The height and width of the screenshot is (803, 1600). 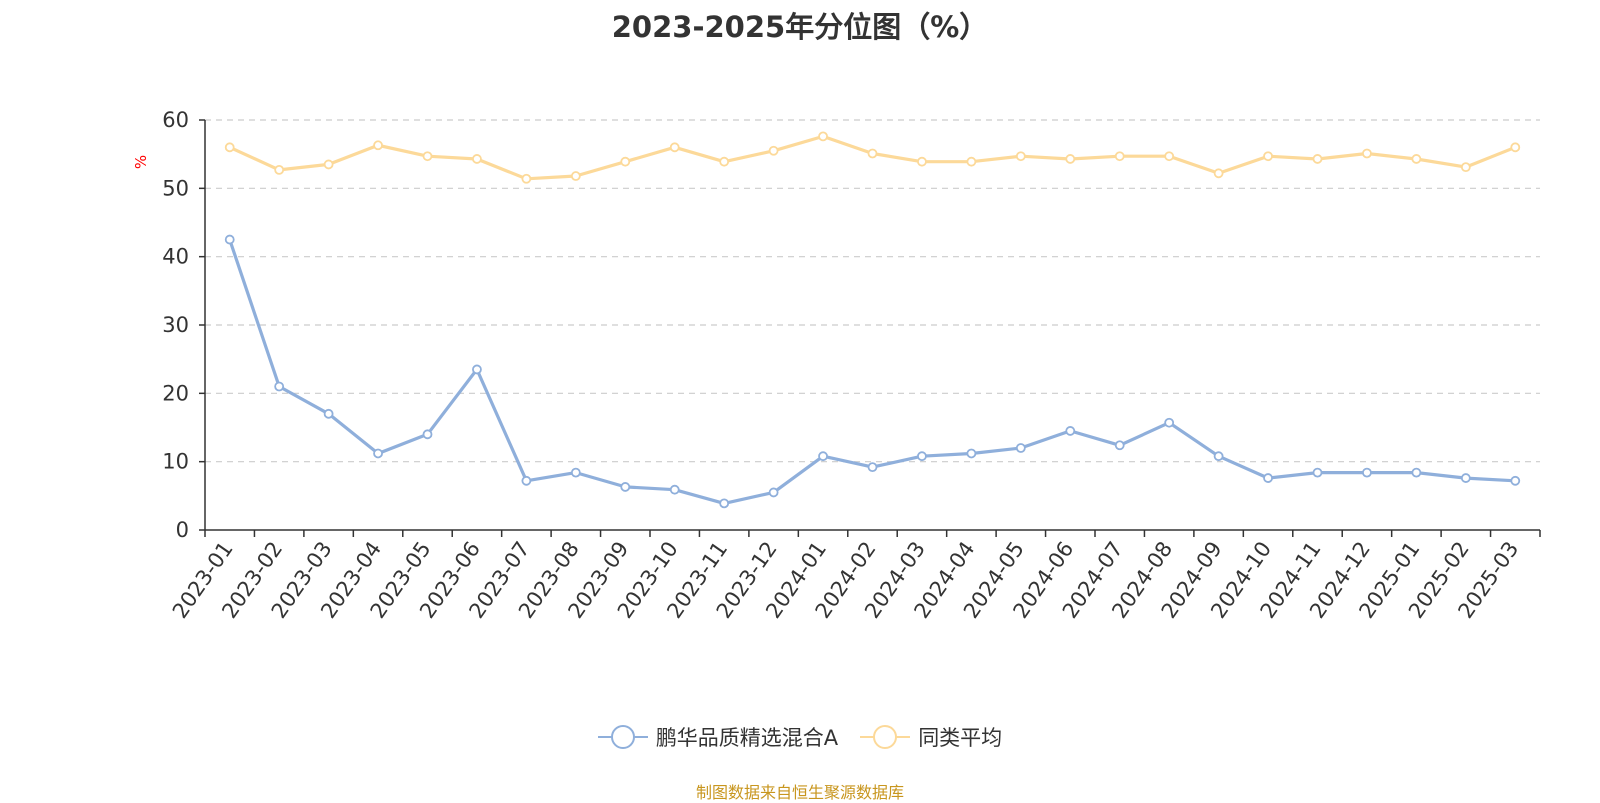 I want to click on y-tick-label-20: 20, so click(x=175, y=393).